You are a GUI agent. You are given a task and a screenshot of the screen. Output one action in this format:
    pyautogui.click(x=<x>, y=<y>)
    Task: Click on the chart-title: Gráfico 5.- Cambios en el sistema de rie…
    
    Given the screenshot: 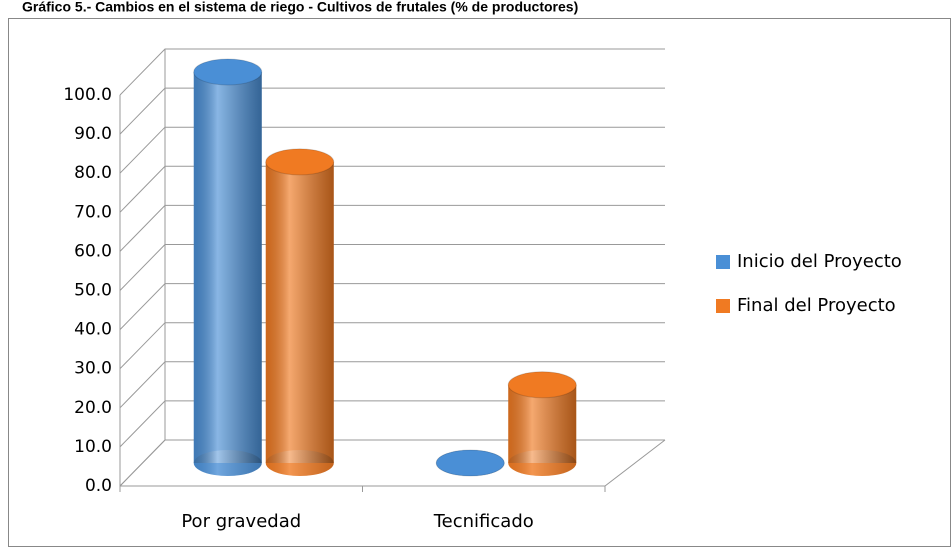 What is the action you would take?
    pyautogui.click(x=300, y=7)
    